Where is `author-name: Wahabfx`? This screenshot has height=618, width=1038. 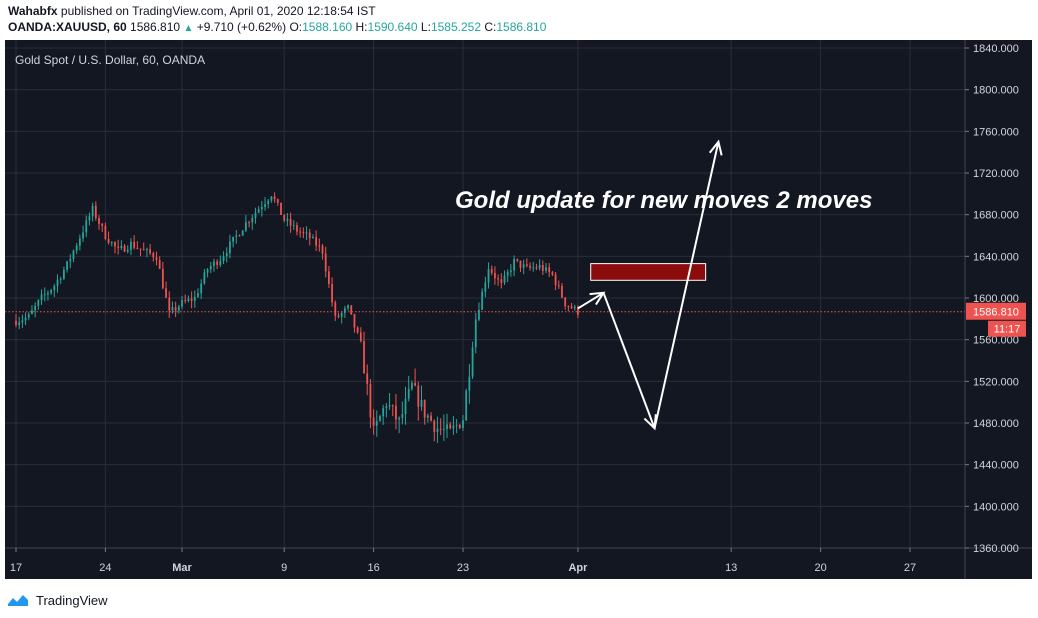
author-name: Wahabfx is located at coordinates (33, 11).